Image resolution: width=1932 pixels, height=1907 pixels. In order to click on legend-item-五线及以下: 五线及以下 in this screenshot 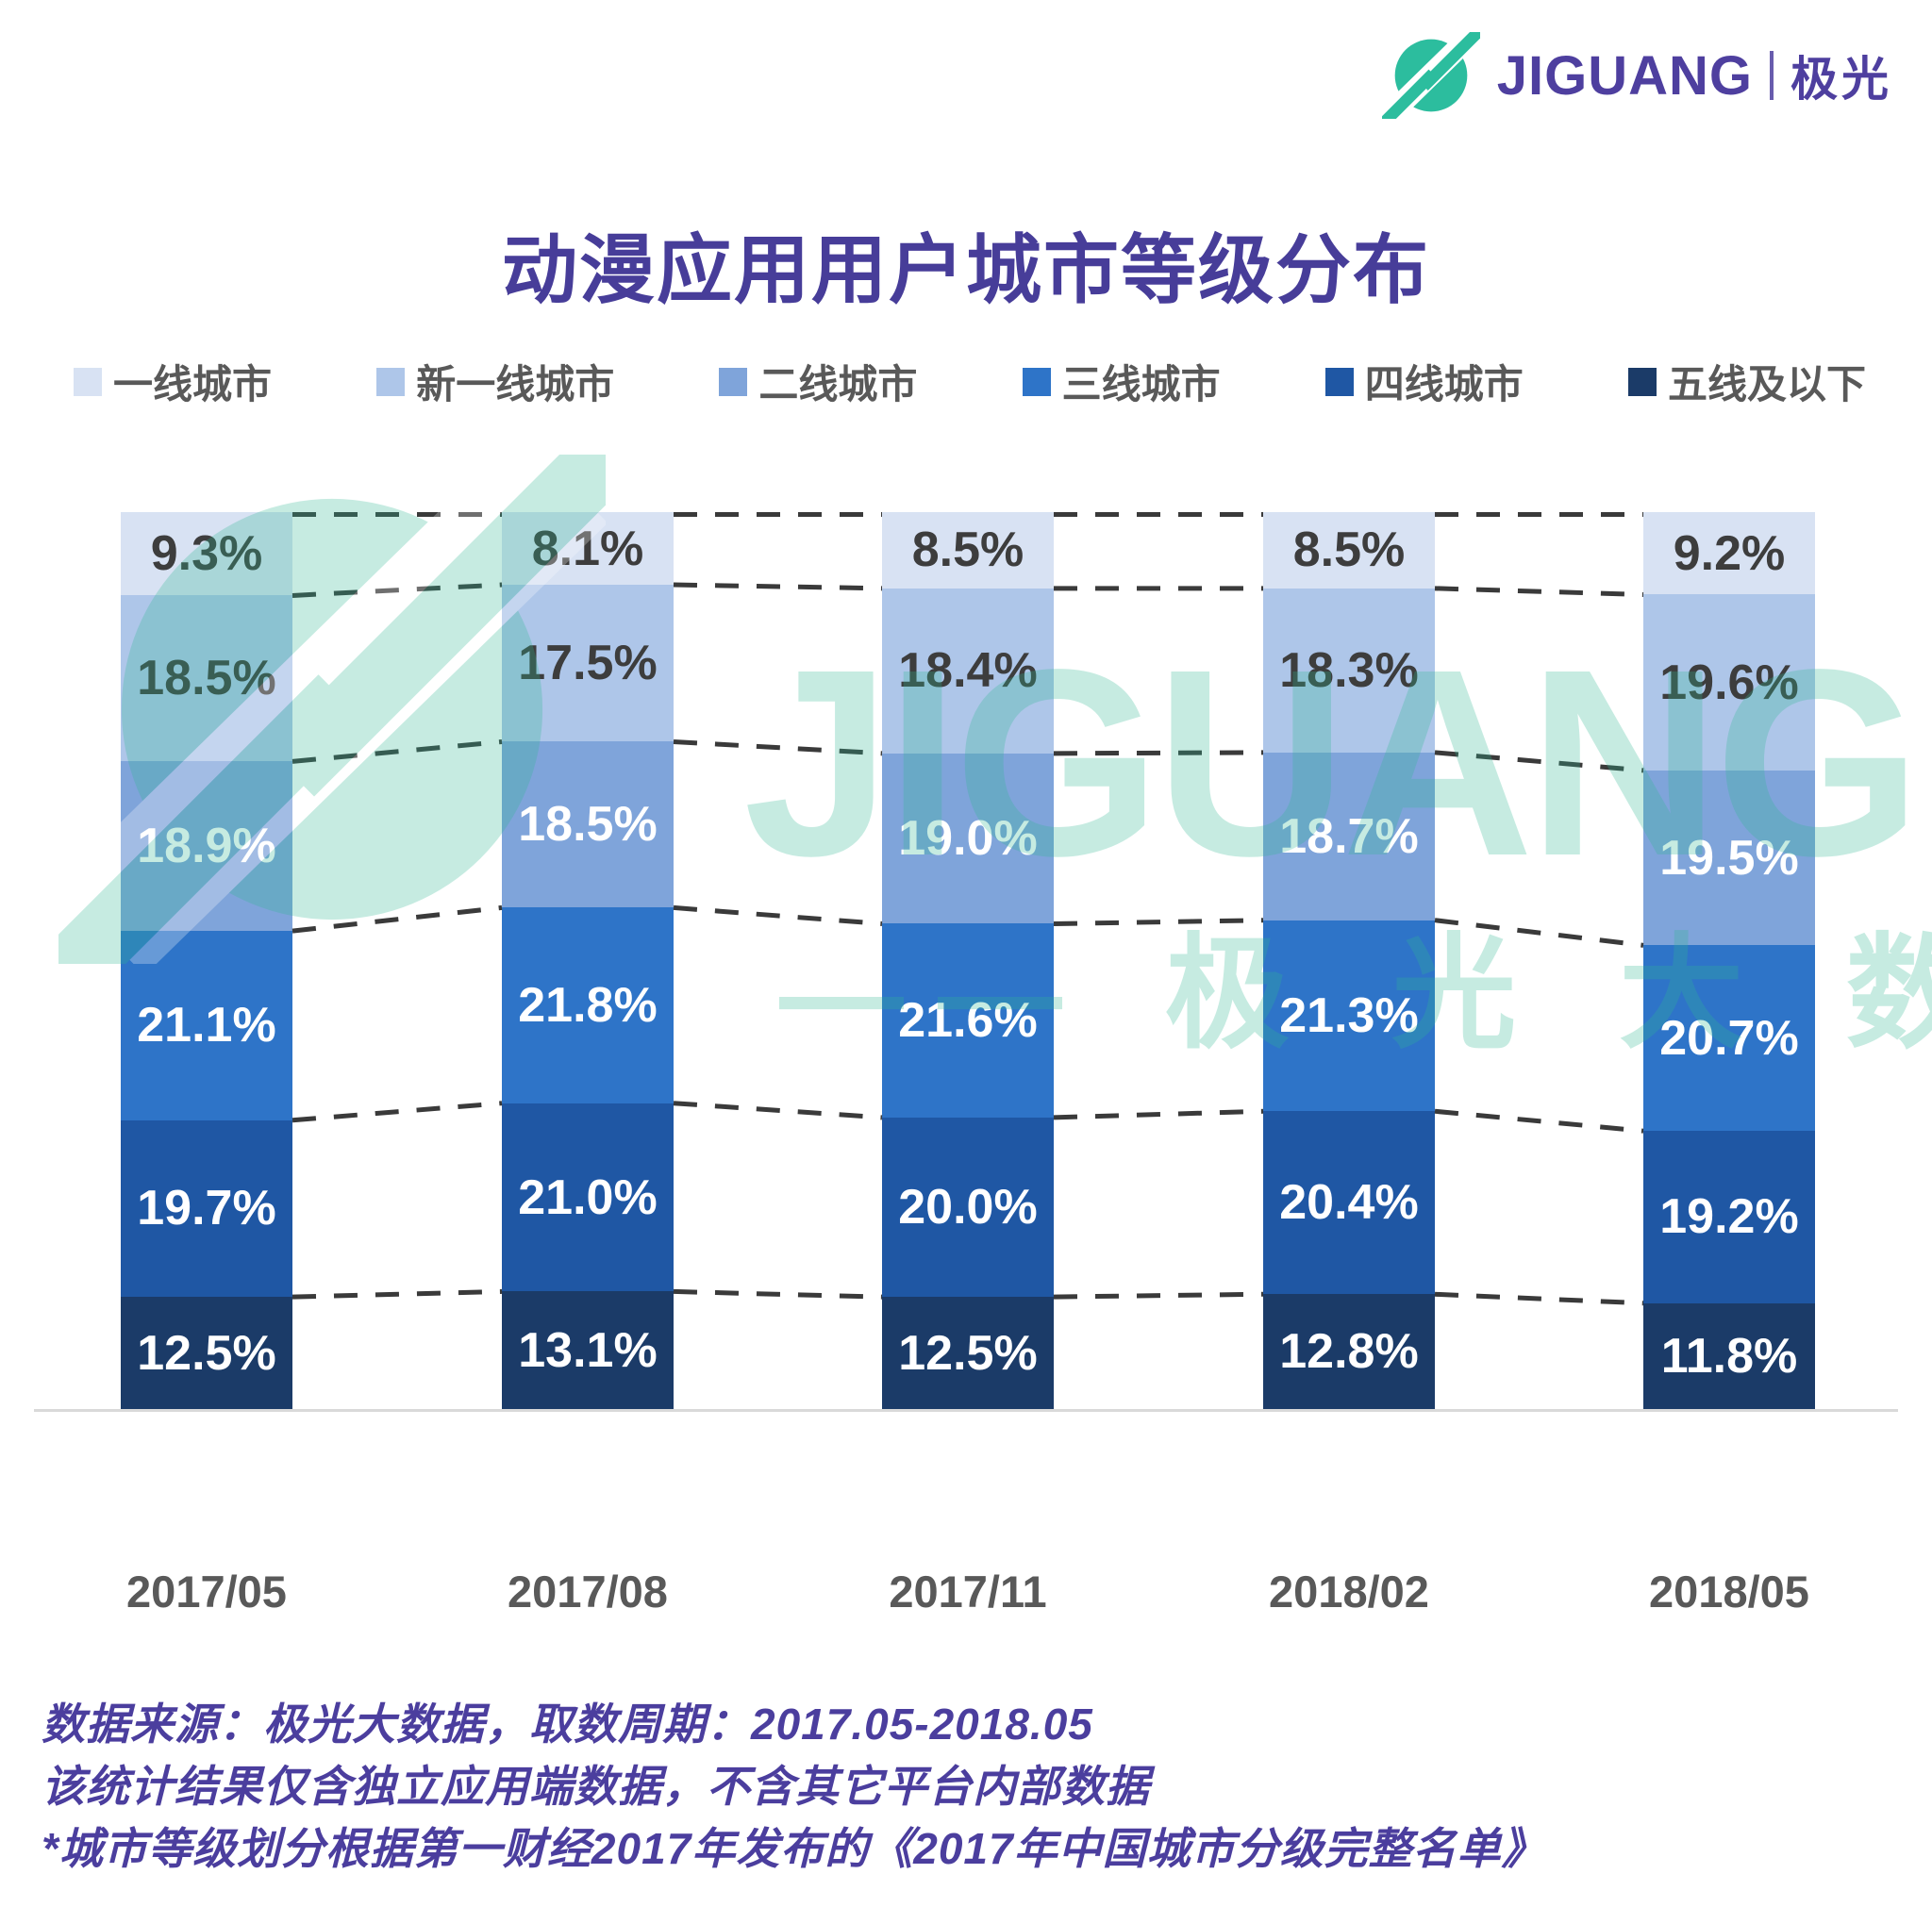, I will do `click(1746, 382)`.